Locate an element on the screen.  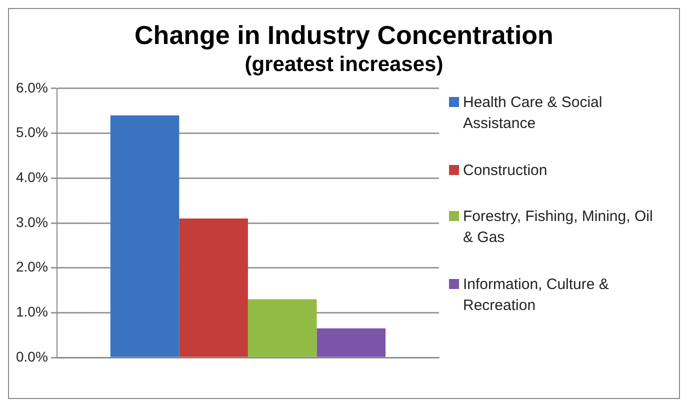
y-tick-label: 5.0% is located at coordinates (32, 132).